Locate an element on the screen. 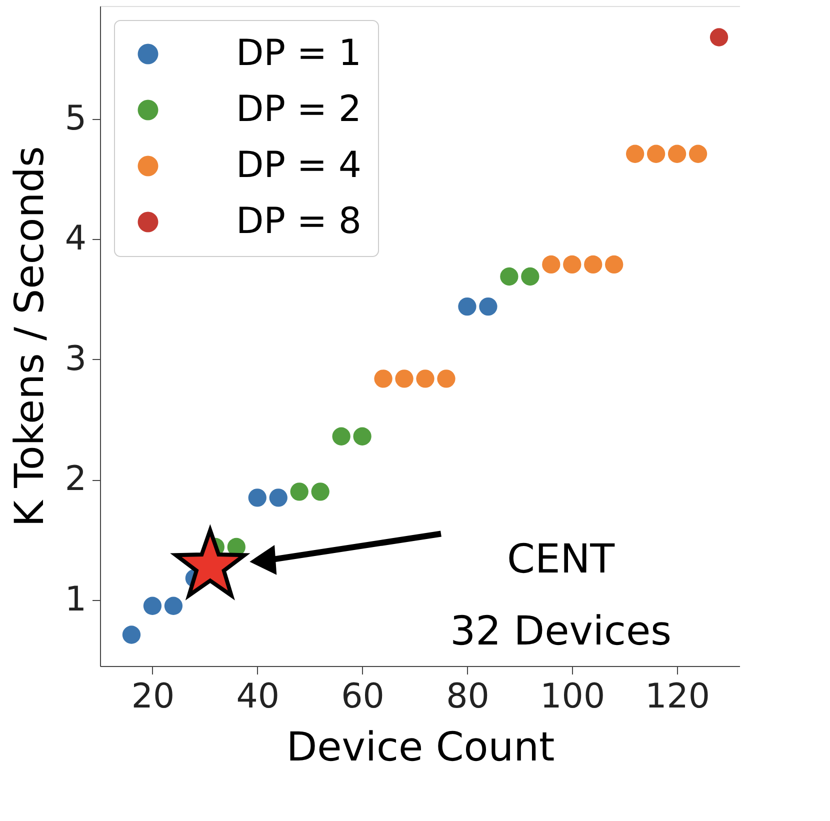  annotation: CENT 32 Devices is located at coordinates (561, 595).